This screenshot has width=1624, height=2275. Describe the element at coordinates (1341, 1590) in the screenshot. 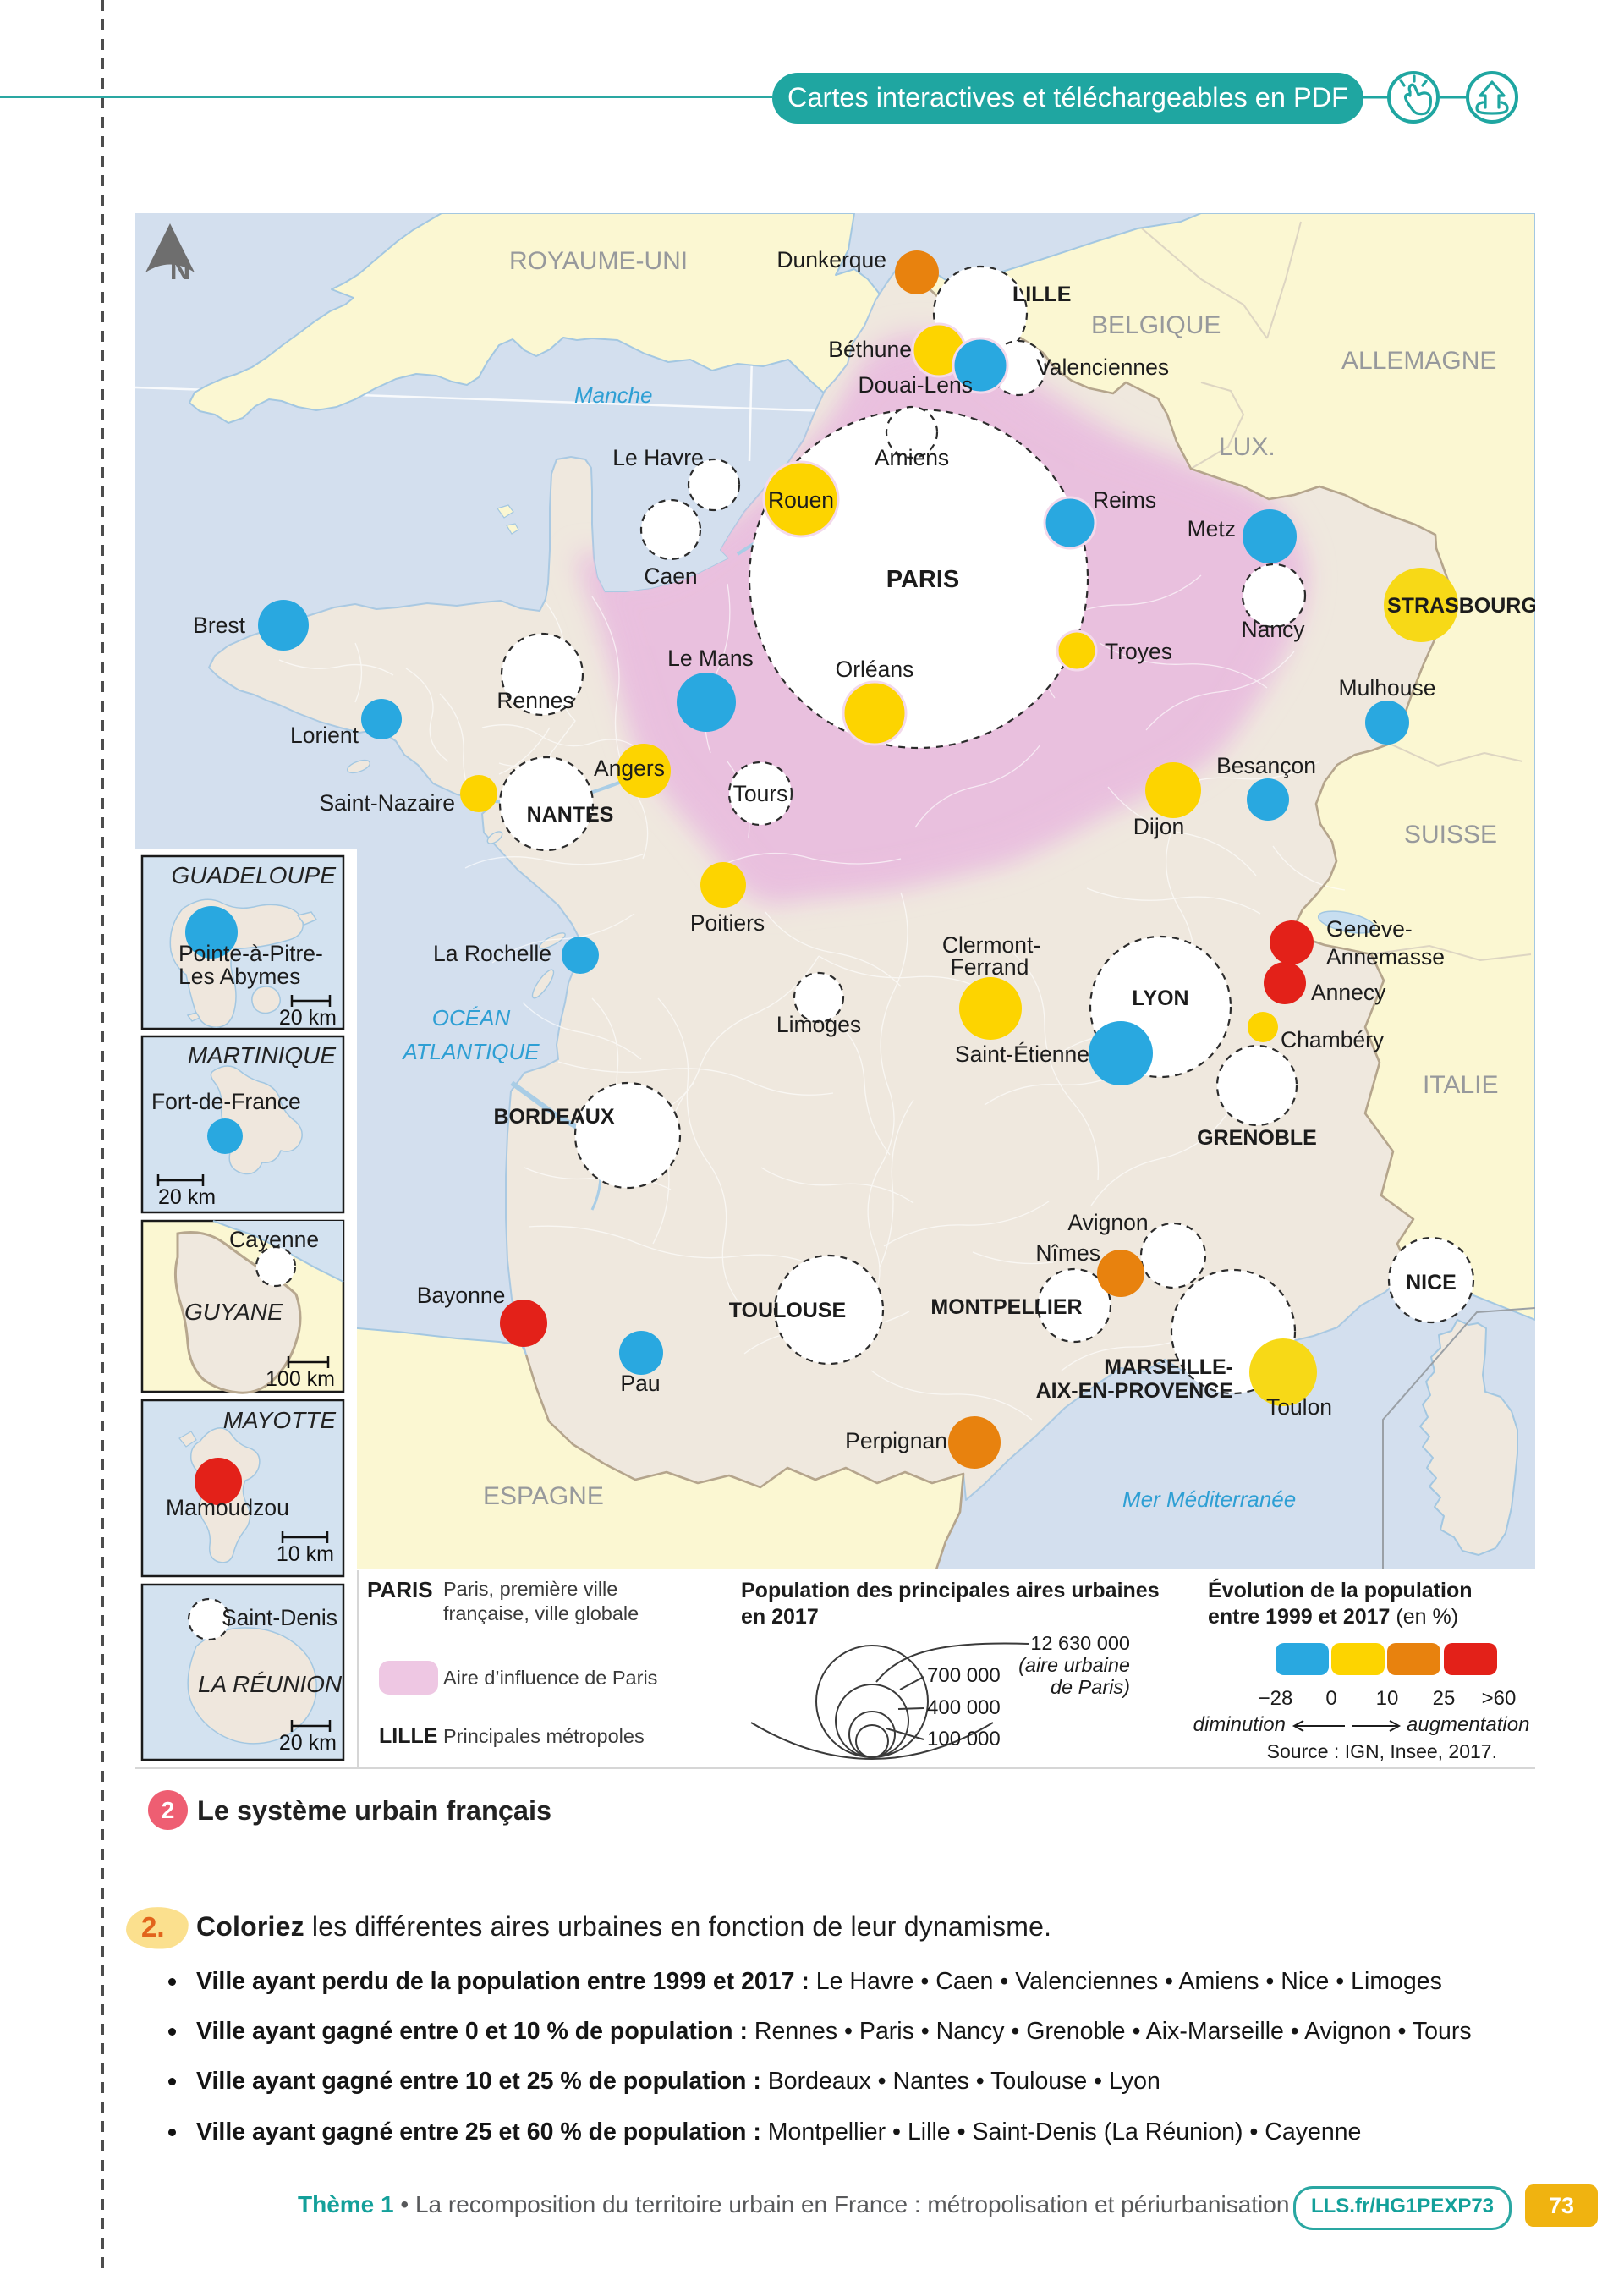

I see `svg-text: Évolution de la population` at that location.